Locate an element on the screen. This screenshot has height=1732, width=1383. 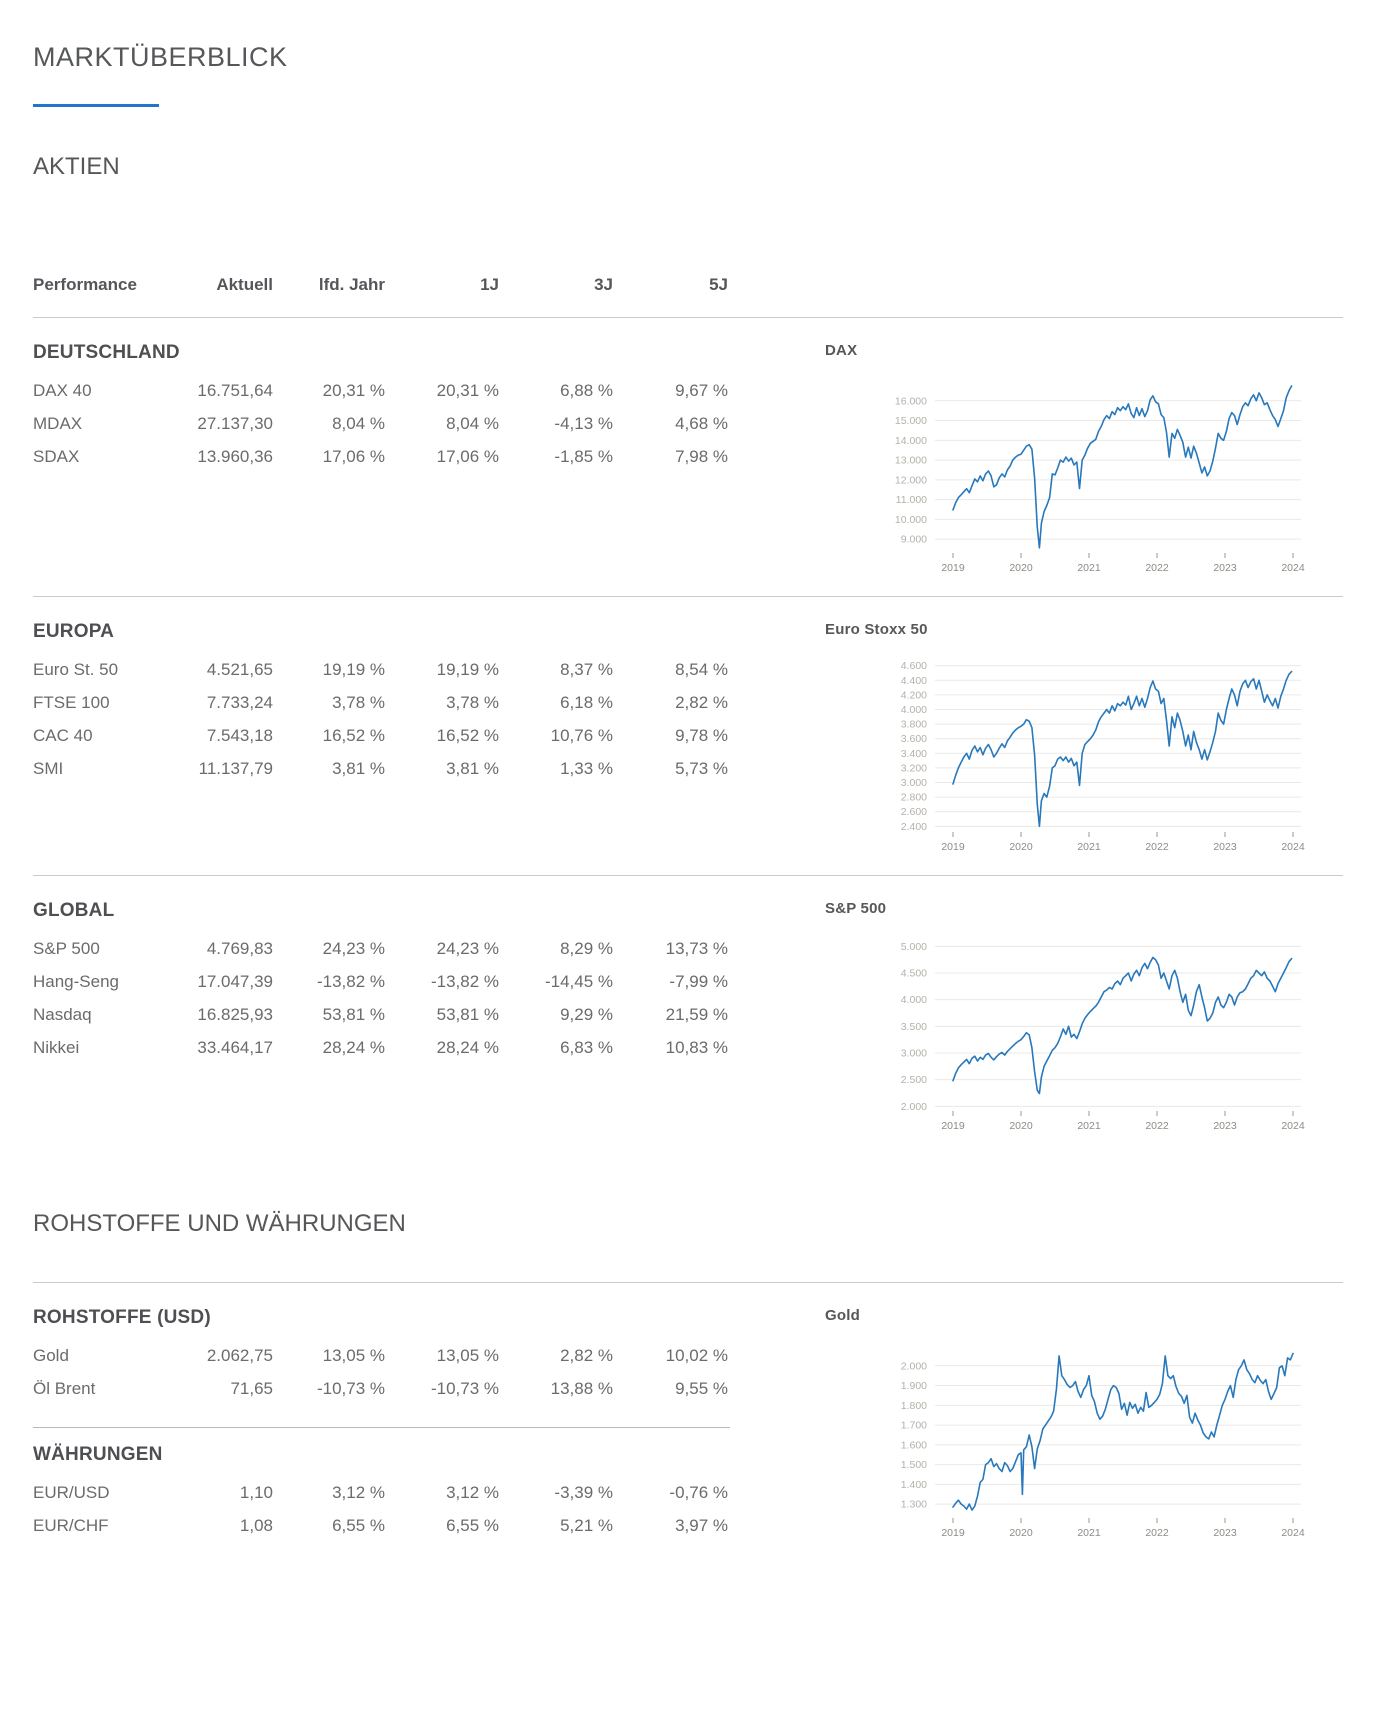
value-cell: -13,82 % is located at coordinates (464, 981).